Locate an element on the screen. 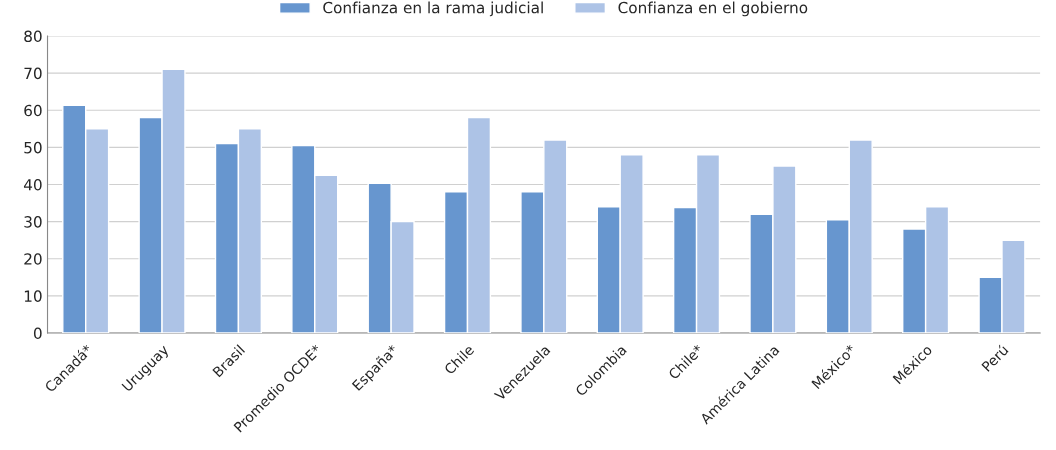 The image size is (1056, 450). y-tick-label: 30 is located at coordinates (33, 222).